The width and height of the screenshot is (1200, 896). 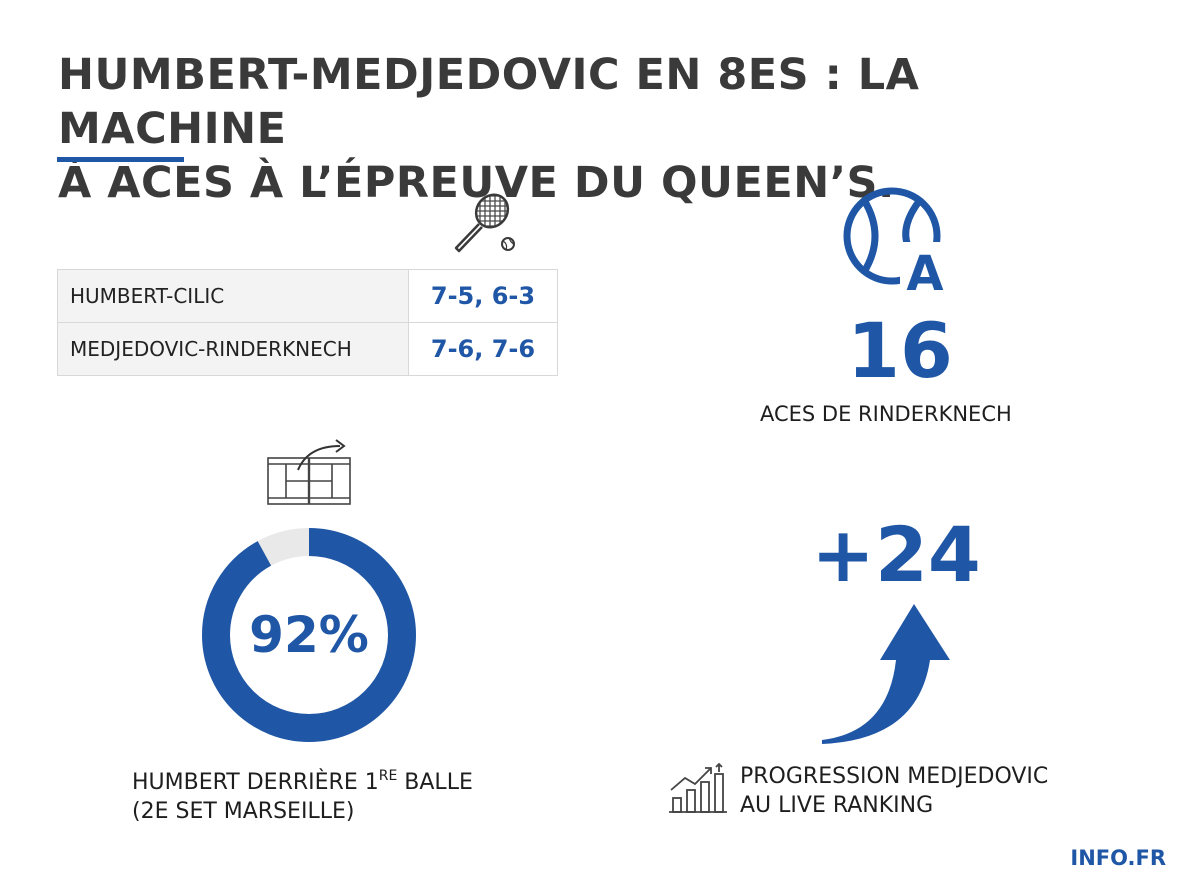 I want to click on ace-letter: A, so click(x=924, y=272).